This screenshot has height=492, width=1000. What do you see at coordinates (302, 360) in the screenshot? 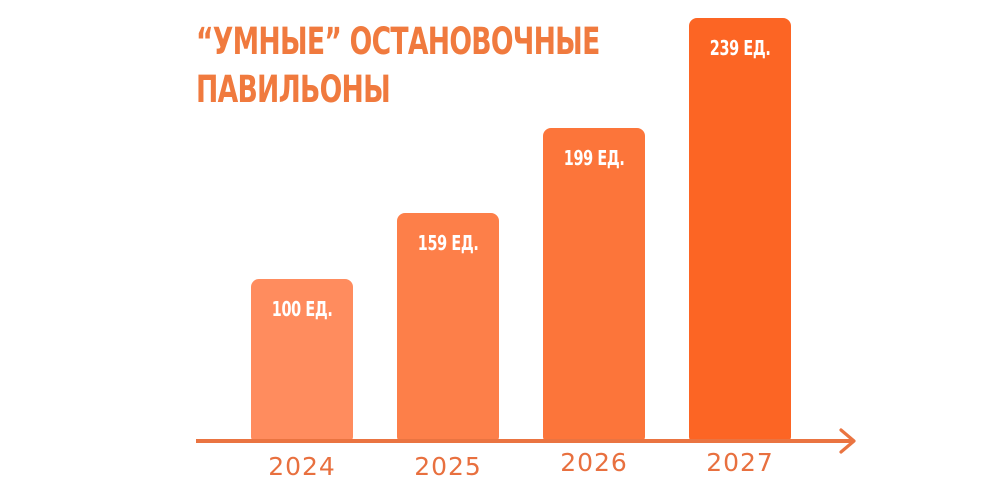
I see `bar-2024: 100 ЕД.` at bounding box center [302, 360].